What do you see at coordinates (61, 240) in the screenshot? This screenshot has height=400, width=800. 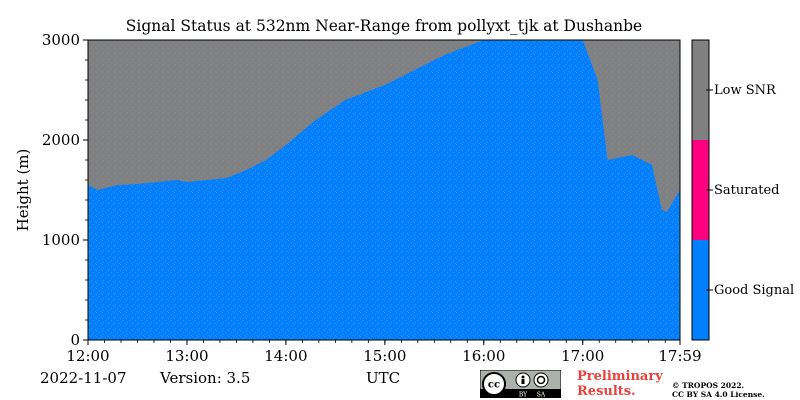 I see `y-tick-label: 1000` at bounding box center [61, 240].